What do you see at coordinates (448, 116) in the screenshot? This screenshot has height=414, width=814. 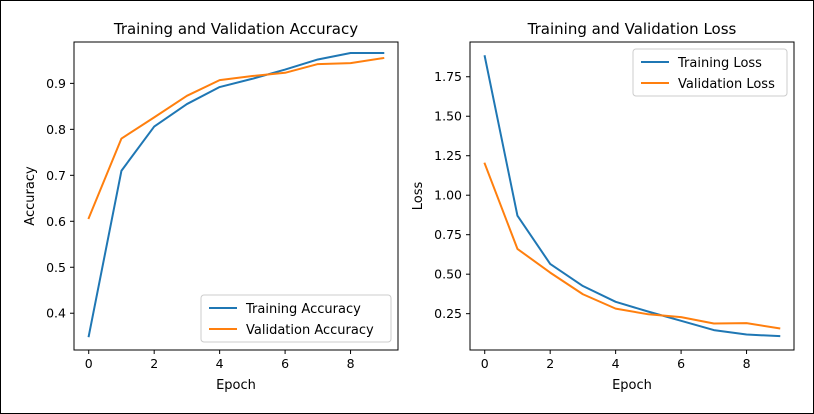 I see `y-tick-label: 1.50` at bounding box center [448, 116].